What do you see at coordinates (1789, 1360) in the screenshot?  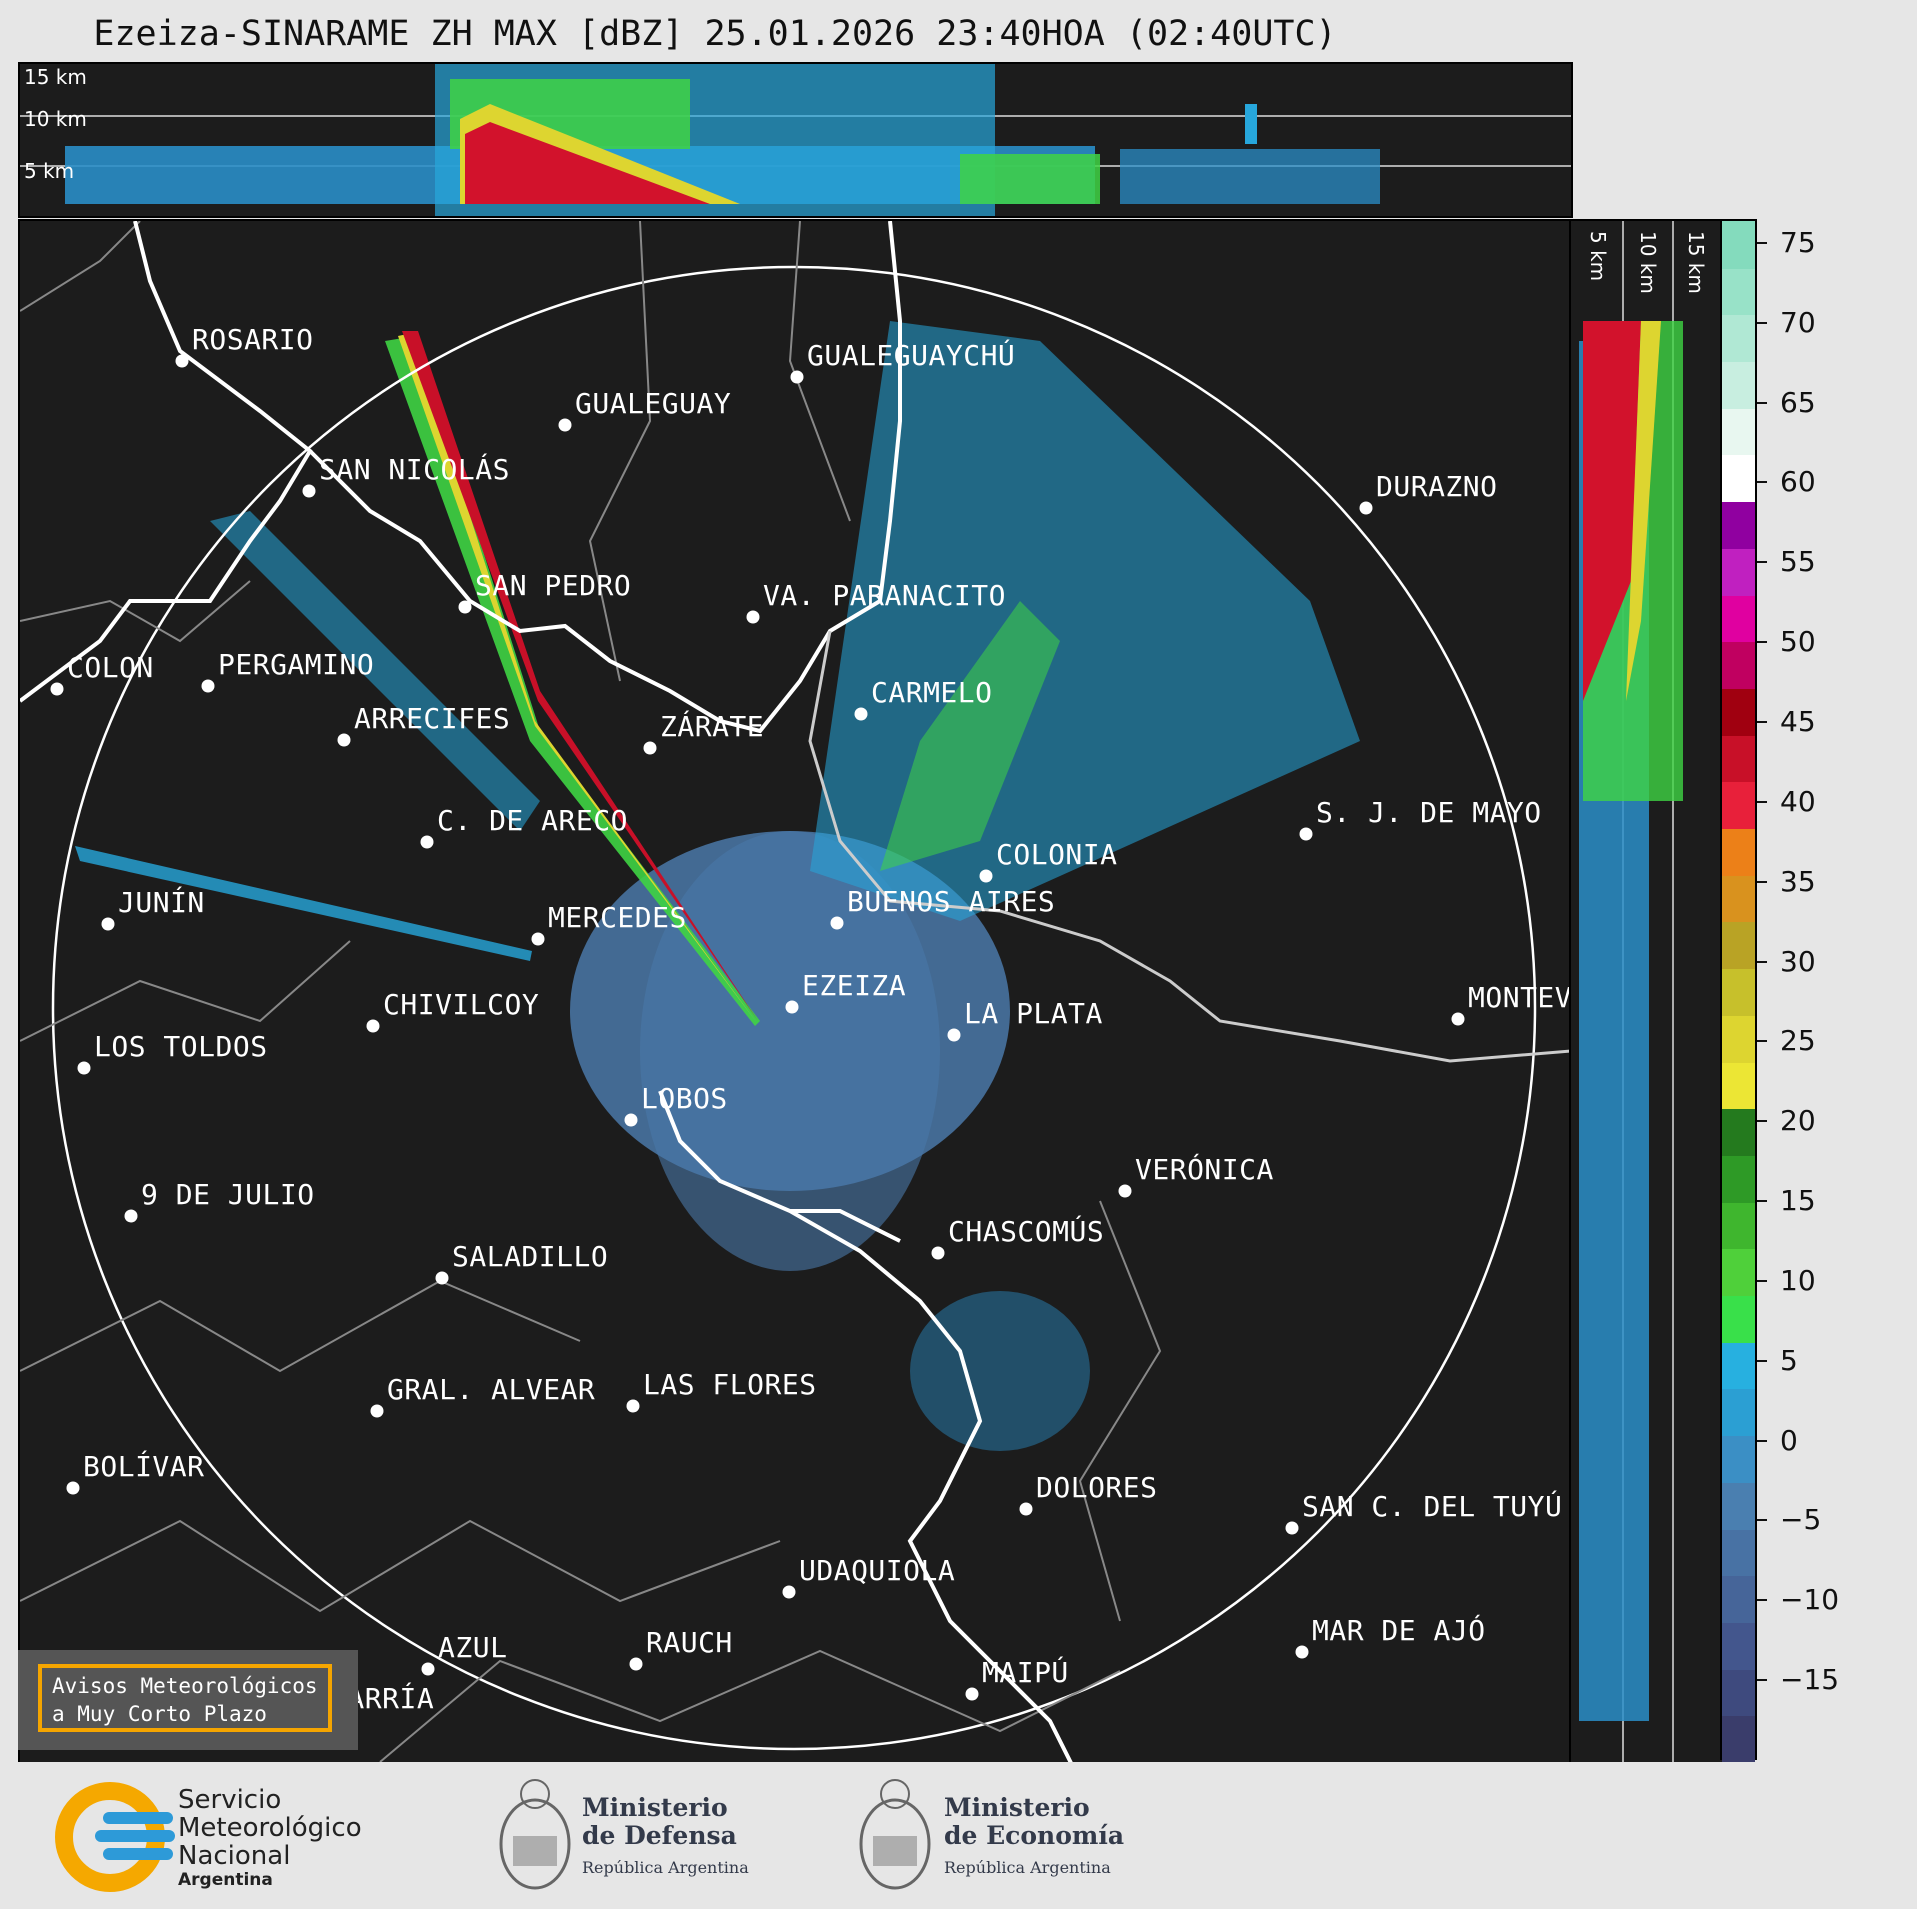 I see `colorbar-tick-label: 5` at bounding box center [1789, 1360].